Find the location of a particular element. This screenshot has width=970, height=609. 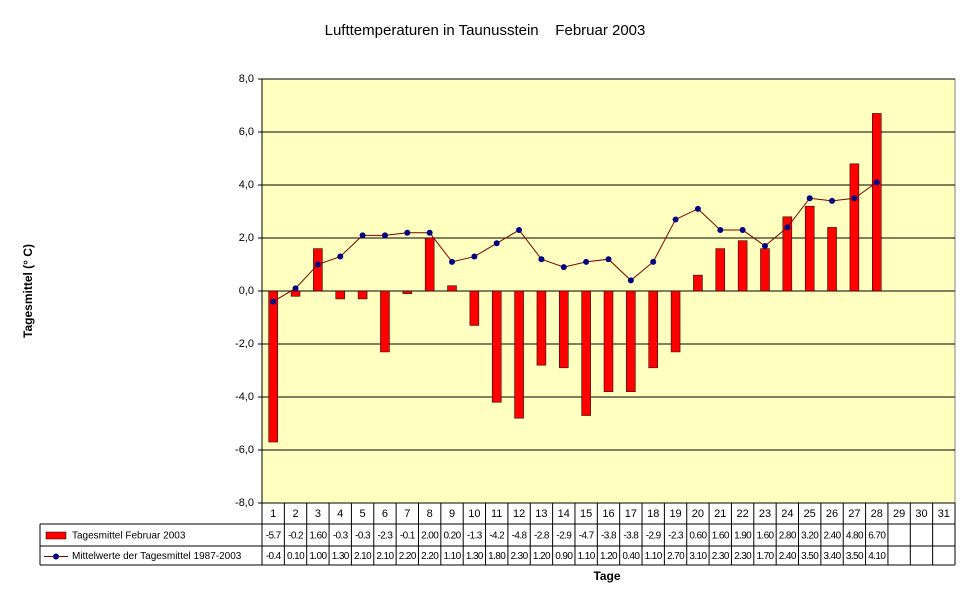

table-value: 3.20 is located at coordinates (810, 536).